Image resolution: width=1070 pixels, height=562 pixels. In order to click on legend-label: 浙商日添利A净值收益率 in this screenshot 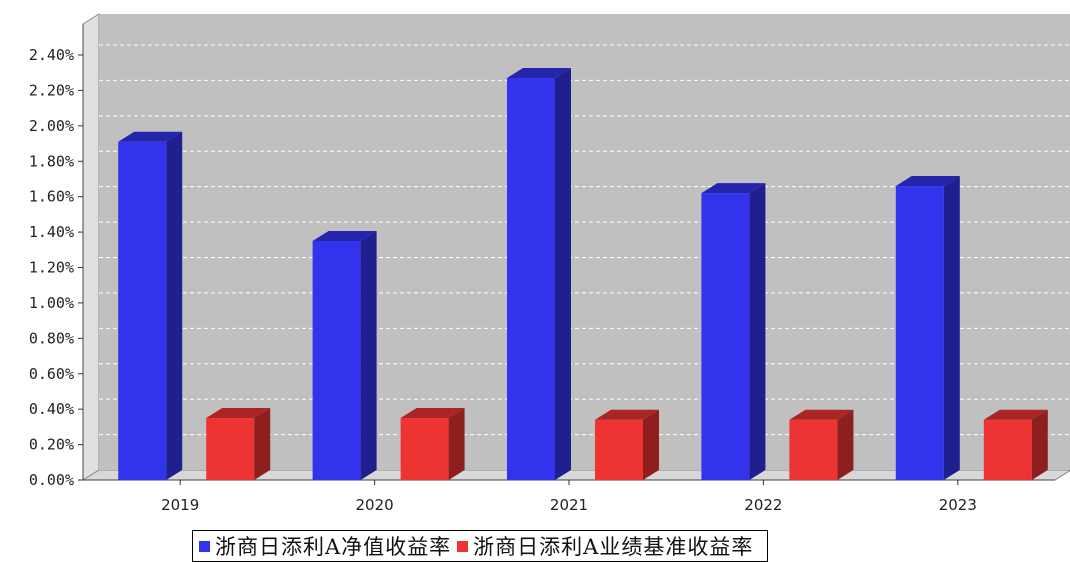, I will do `click(333, 547)`.